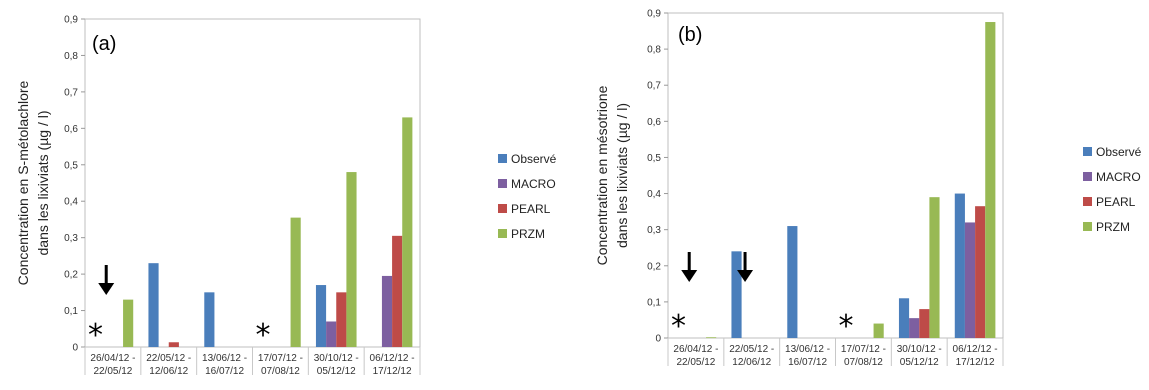 This screenshot has width=1149, height=390. I want to click on x-tick-label: 17/07/12 -, so click(280, 358).